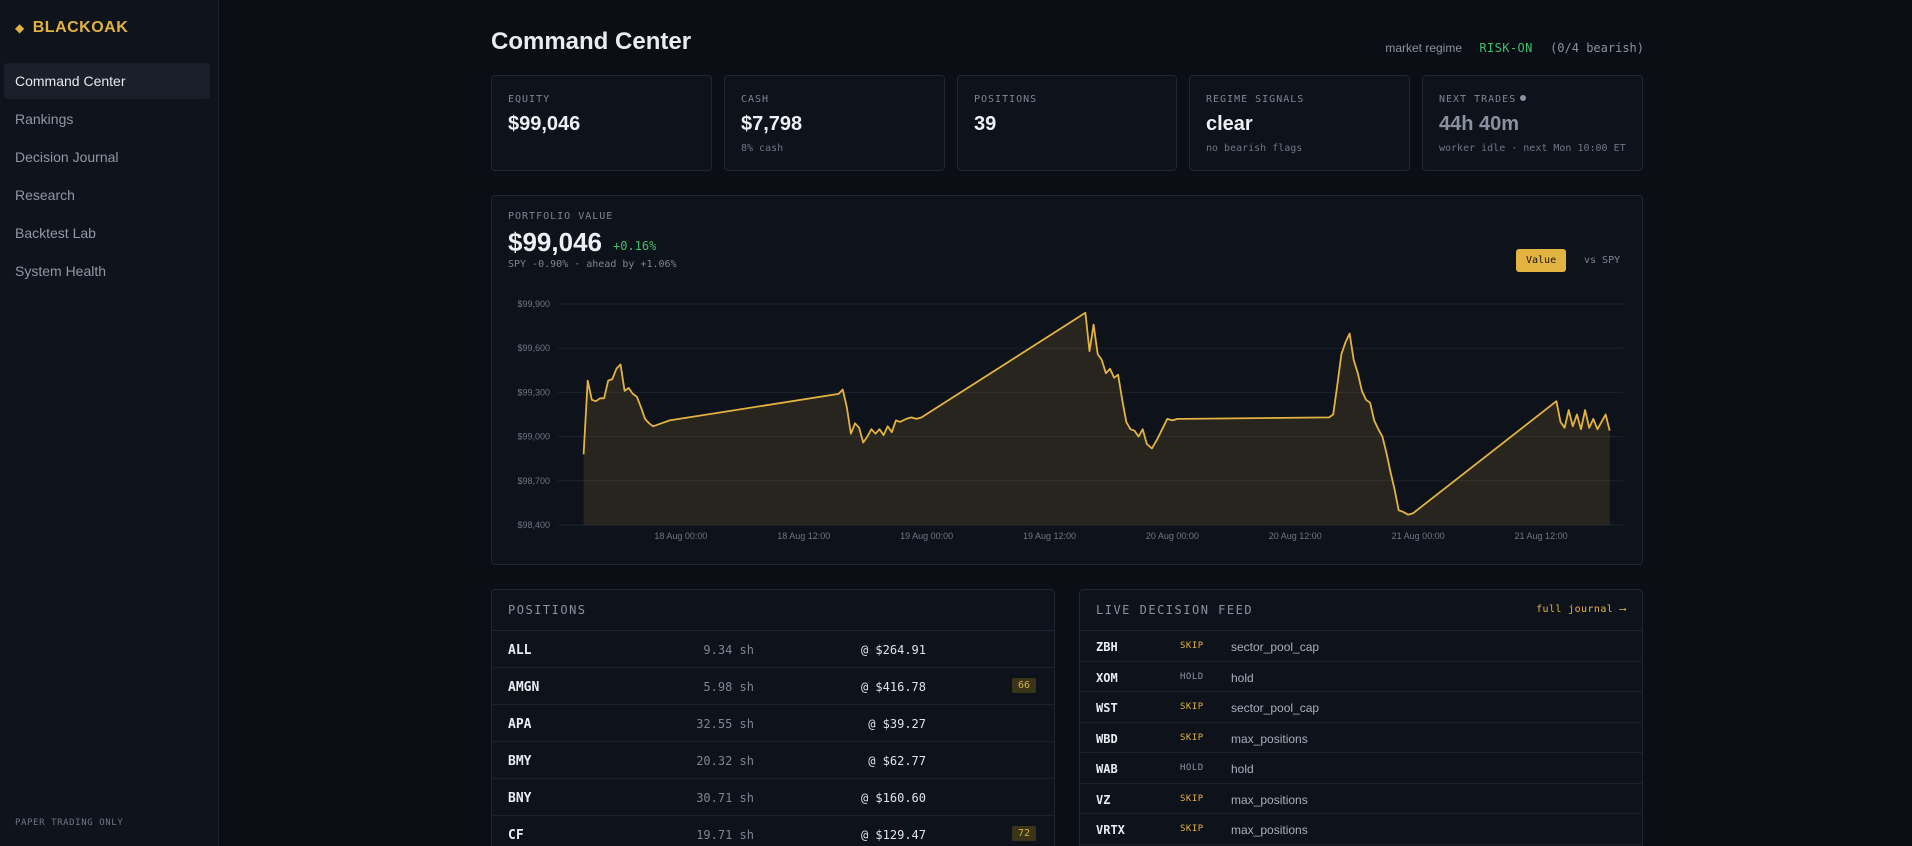  Describe the element at coordinates (67, 157) in the screenshot. I see `sidebar-item-decision-journal: Decision Journal` at that location.